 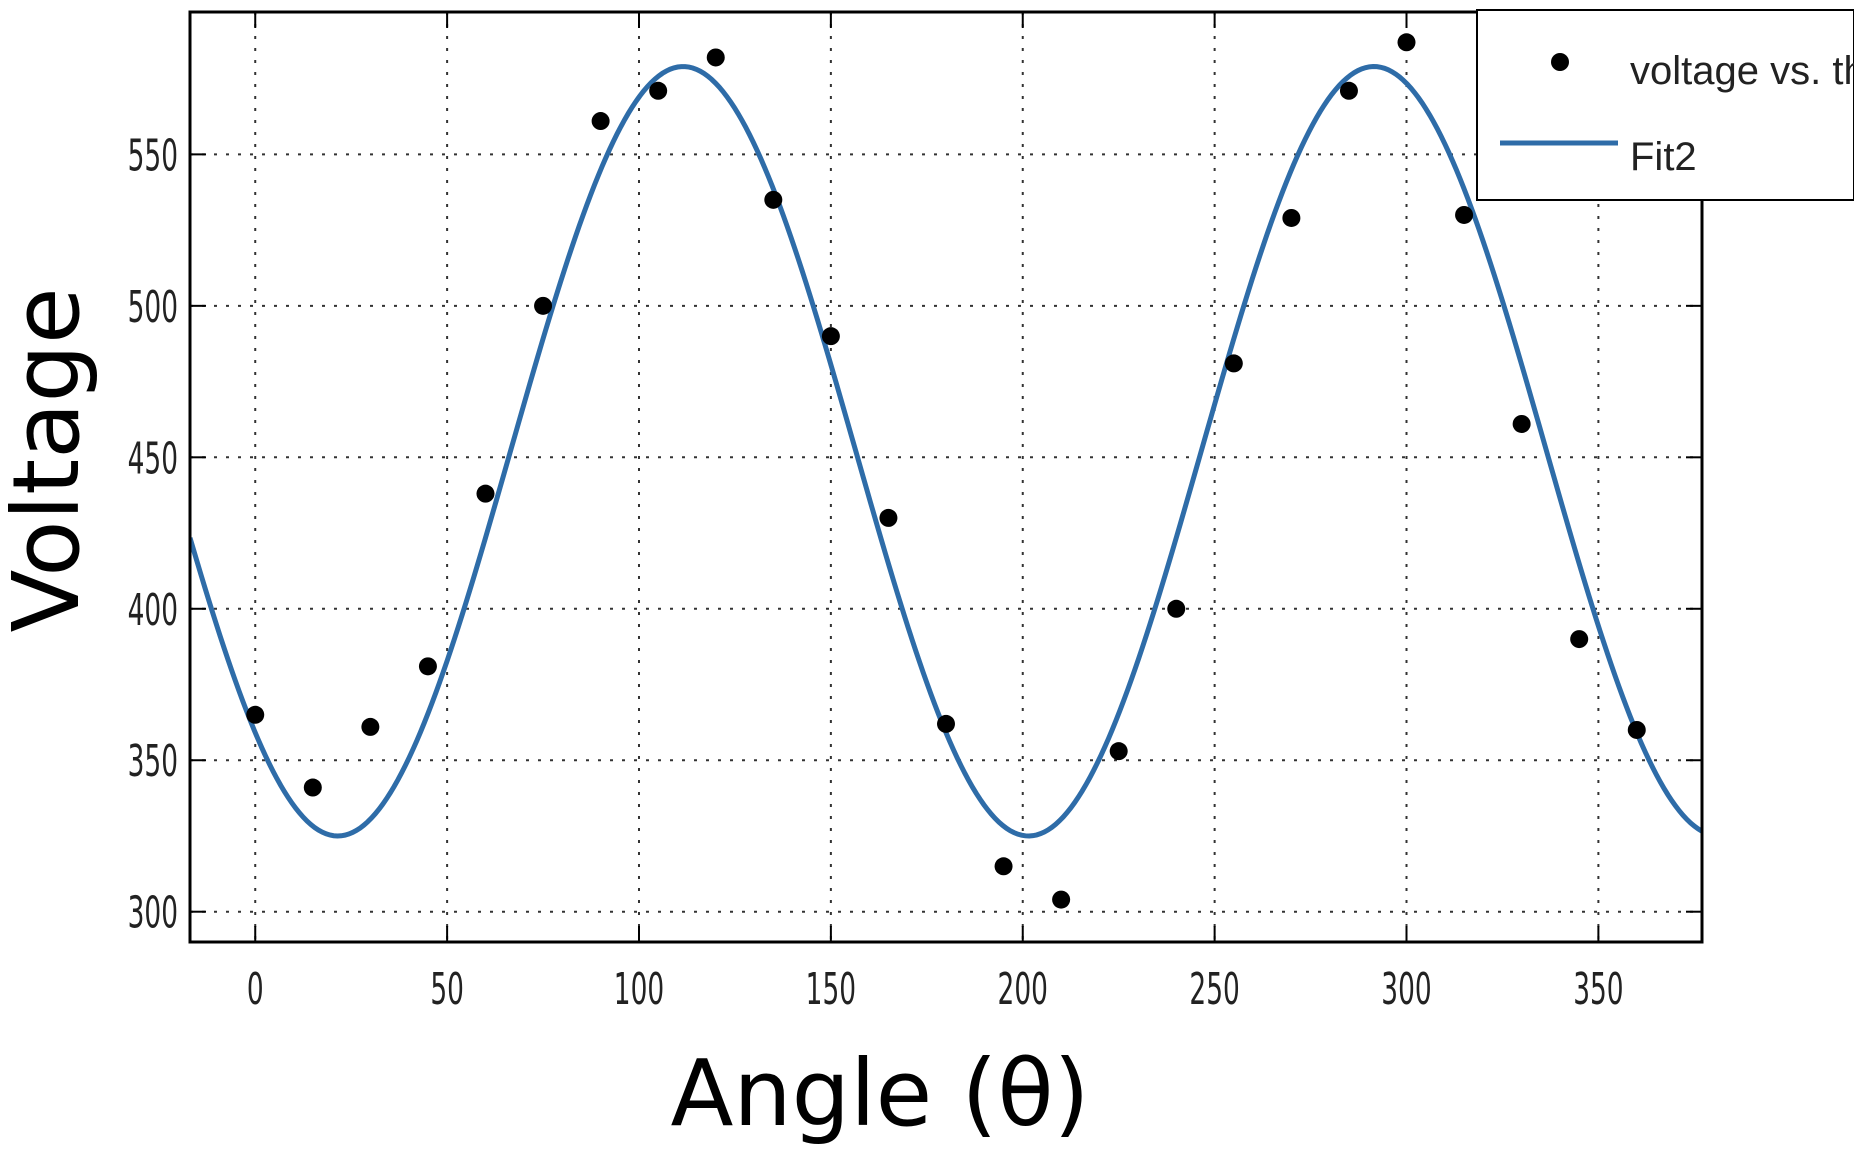 What do you see at coordinates (1742, 71) in the screenshot?
I see `legend-label-scatter: voltage vs. th` at bounding box center [1742, 71].